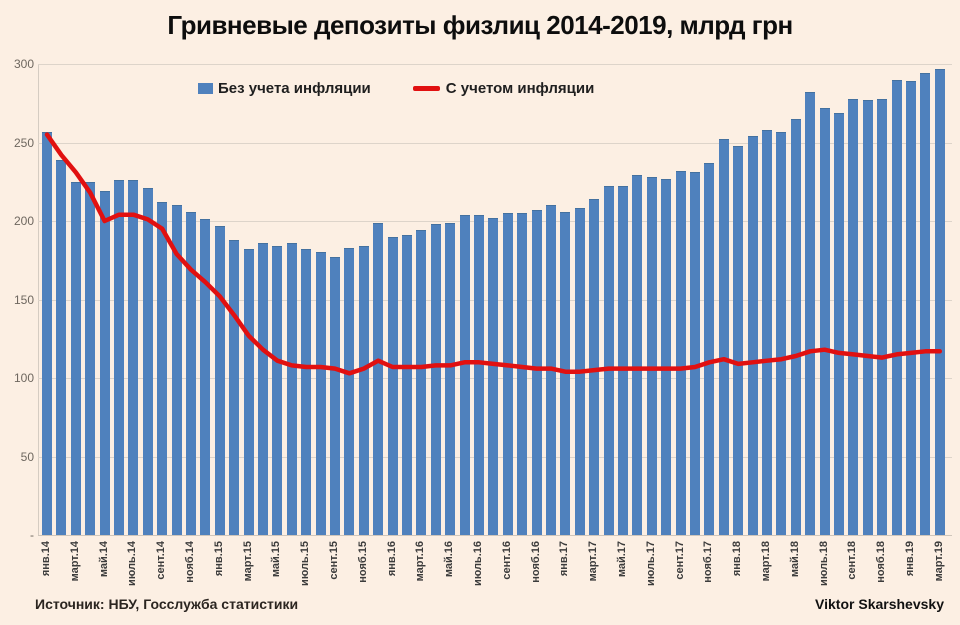  Describe the element at coordinates (426, 88) in the screenshot. I see `legend-line-swatch` at that location.